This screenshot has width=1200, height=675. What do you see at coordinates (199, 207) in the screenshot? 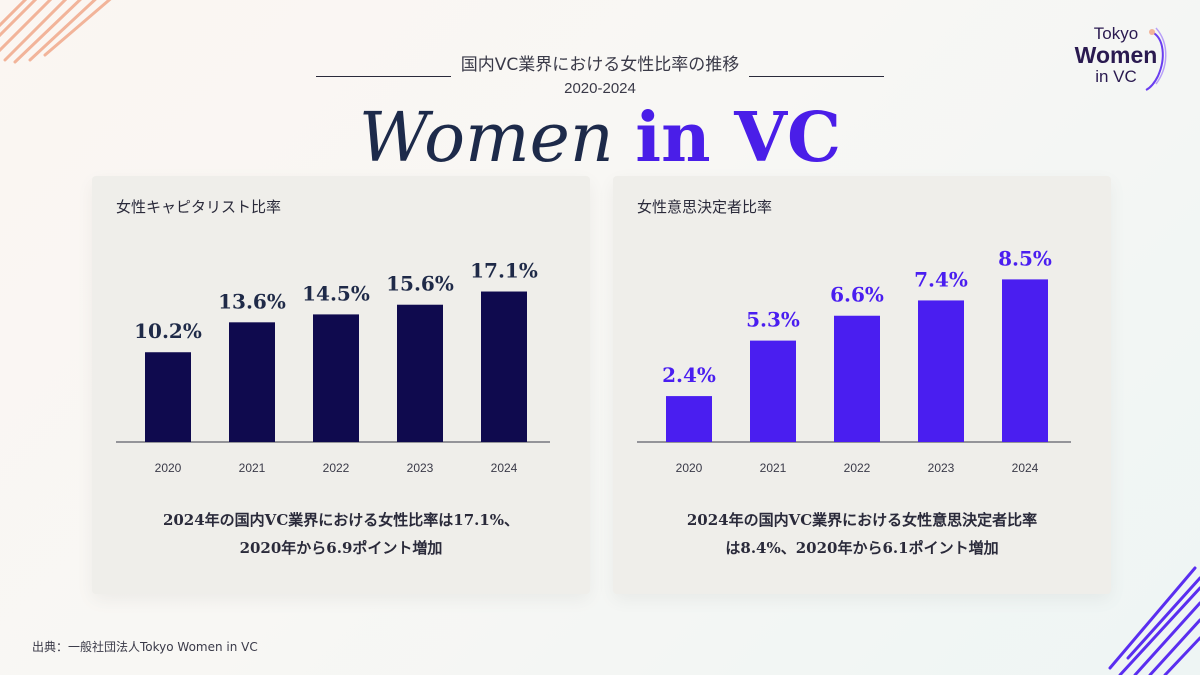
I see `panel-title: 女性キャピタリスト比率` at bounding box center [199, 207].